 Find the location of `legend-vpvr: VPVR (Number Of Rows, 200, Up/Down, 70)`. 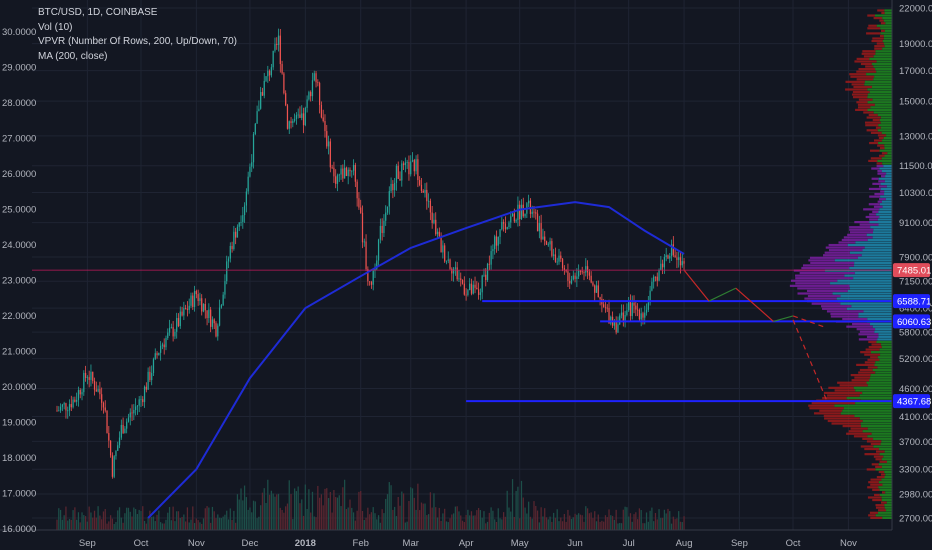

legend-vpvr: VPVR (Number Of Rows, 200, Up/Down, 70) is located at coordinates (137, 41).